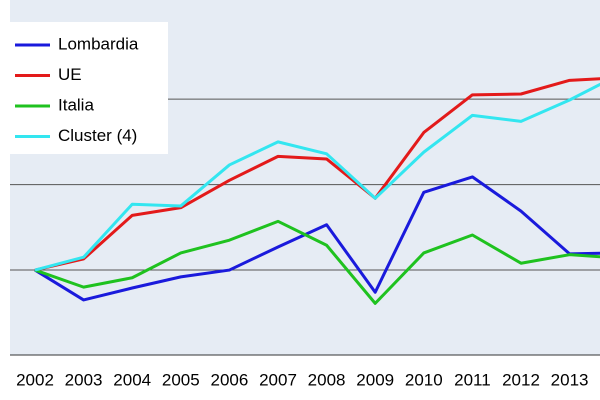 This screenshot has width=600, height=400. I want to click on legend-label: UE, so click(70, 74).